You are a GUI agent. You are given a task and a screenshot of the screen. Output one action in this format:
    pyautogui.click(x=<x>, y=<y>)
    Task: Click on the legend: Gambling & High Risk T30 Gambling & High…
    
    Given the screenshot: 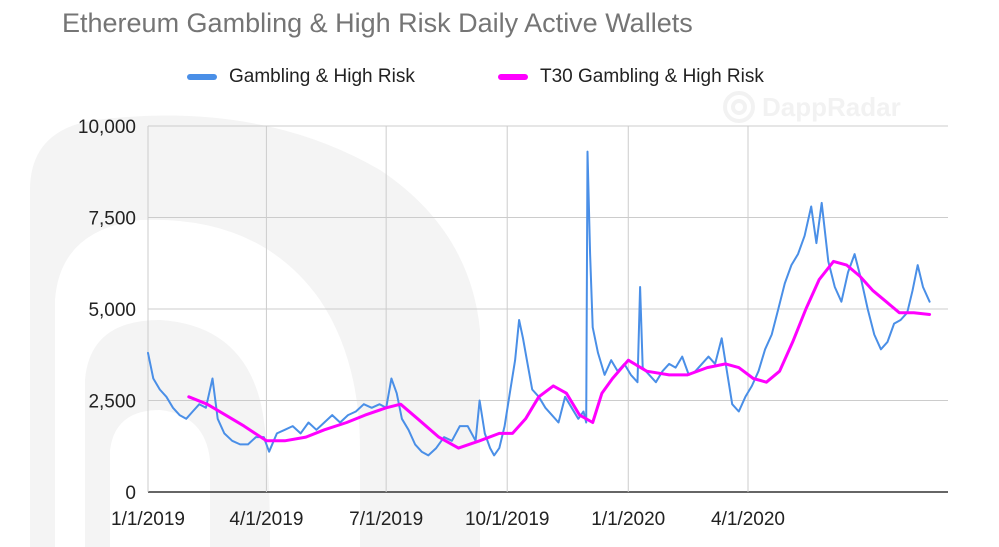 What is the action you would take?
    pyautogui.click(x=499, y=77)
    